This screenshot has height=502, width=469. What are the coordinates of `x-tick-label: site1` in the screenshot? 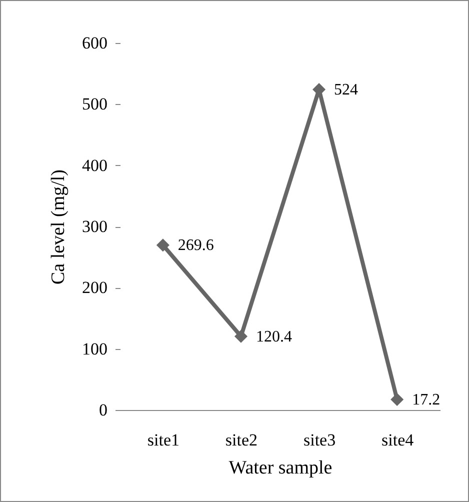 It's located at (163, 440).